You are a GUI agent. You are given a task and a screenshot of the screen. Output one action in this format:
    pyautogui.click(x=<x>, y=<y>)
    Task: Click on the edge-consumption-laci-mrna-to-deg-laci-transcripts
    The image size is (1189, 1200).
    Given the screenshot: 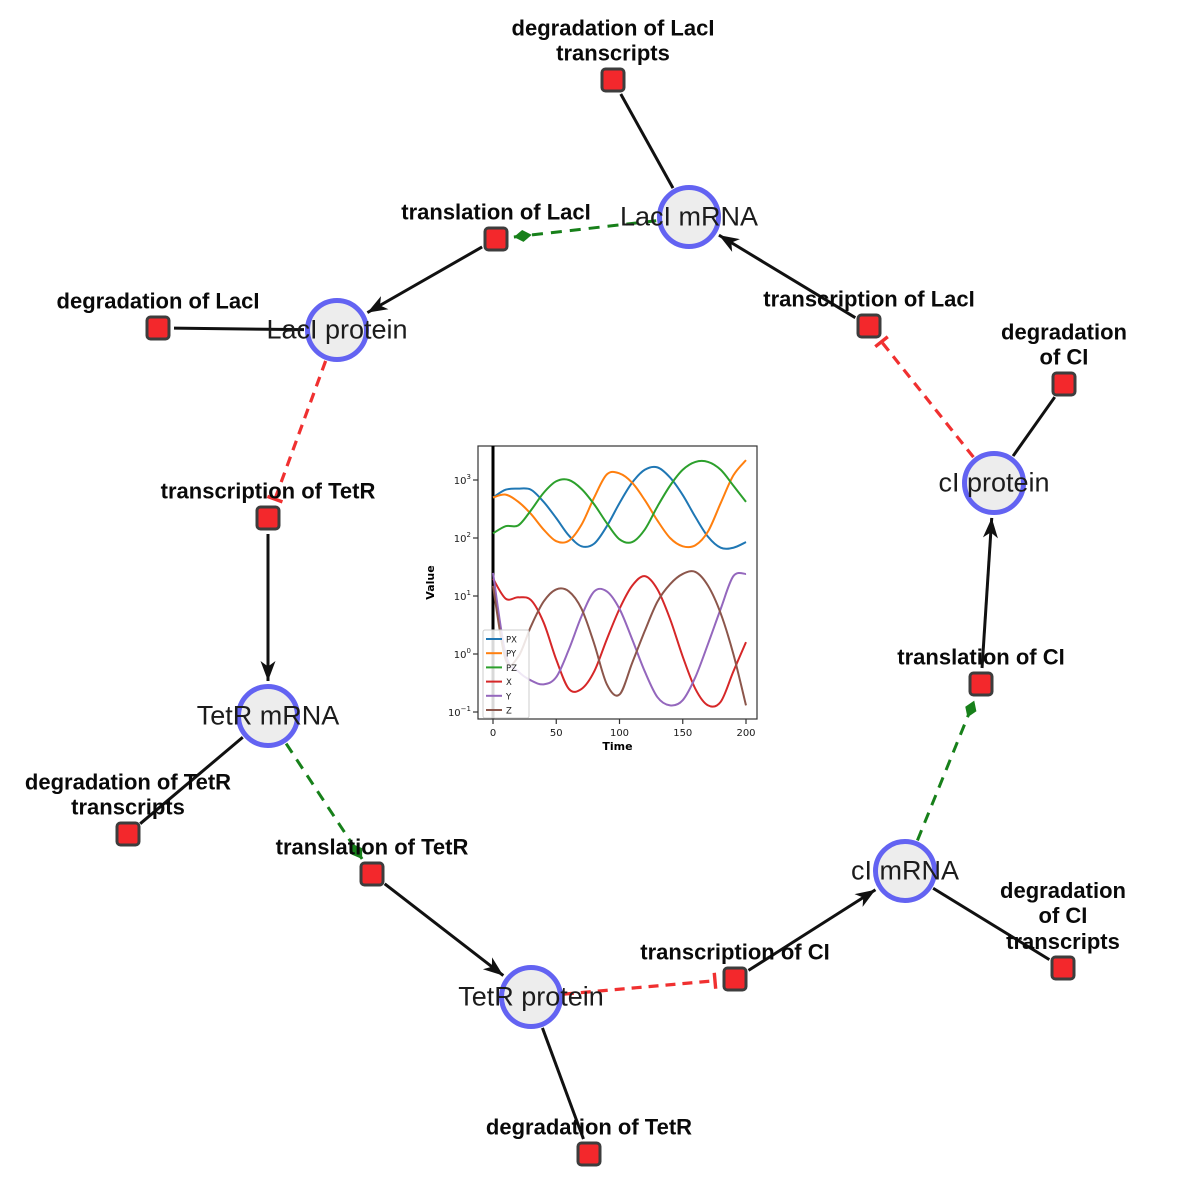 What is the action you would take?
    pyautogui.click(x=647, y=141)
    